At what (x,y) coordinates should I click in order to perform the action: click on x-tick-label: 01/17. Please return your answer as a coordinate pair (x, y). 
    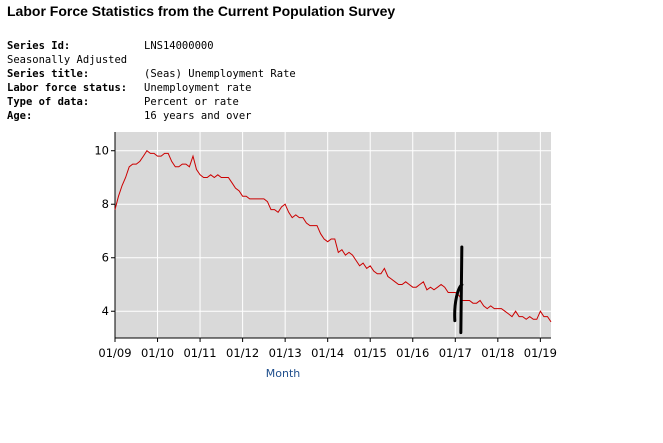
    Looking at the image, I should click on (455, 353).